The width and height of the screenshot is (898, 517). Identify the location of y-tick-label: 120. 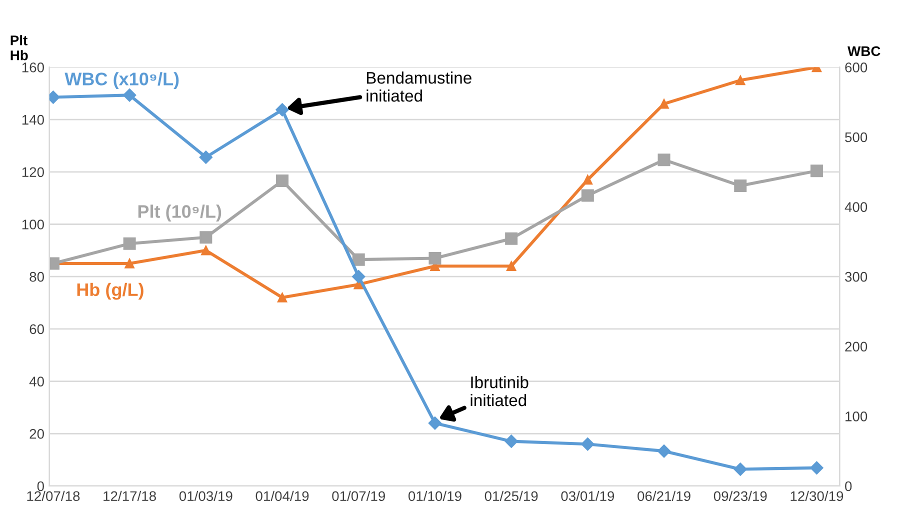
(33, 172).